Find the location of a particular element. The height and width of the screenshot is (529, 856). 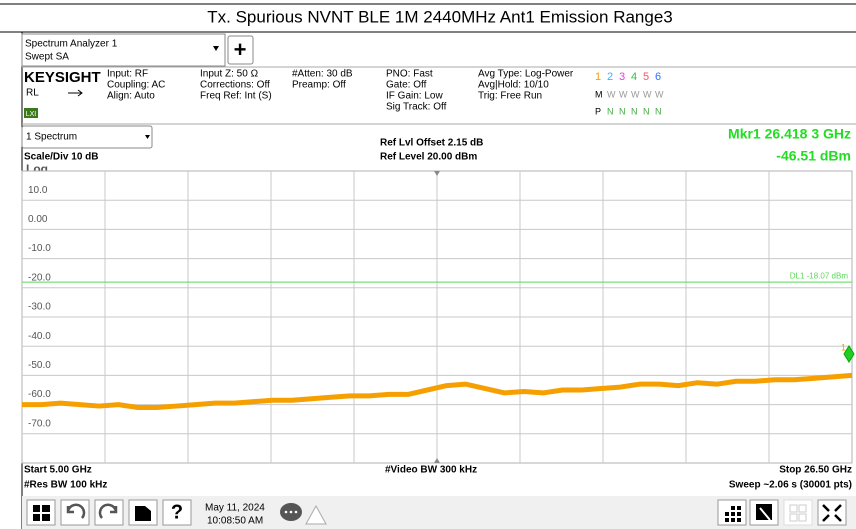

tool-button is located at coordinates (732, 512).